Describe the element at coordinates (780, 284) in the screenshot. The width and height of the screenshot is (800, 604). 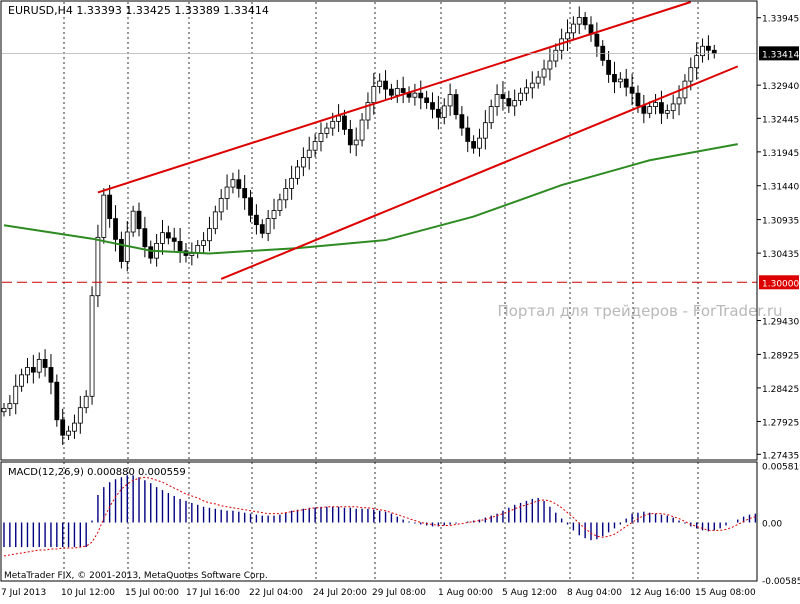
I see `level-price-label: 1.30000` at that location.